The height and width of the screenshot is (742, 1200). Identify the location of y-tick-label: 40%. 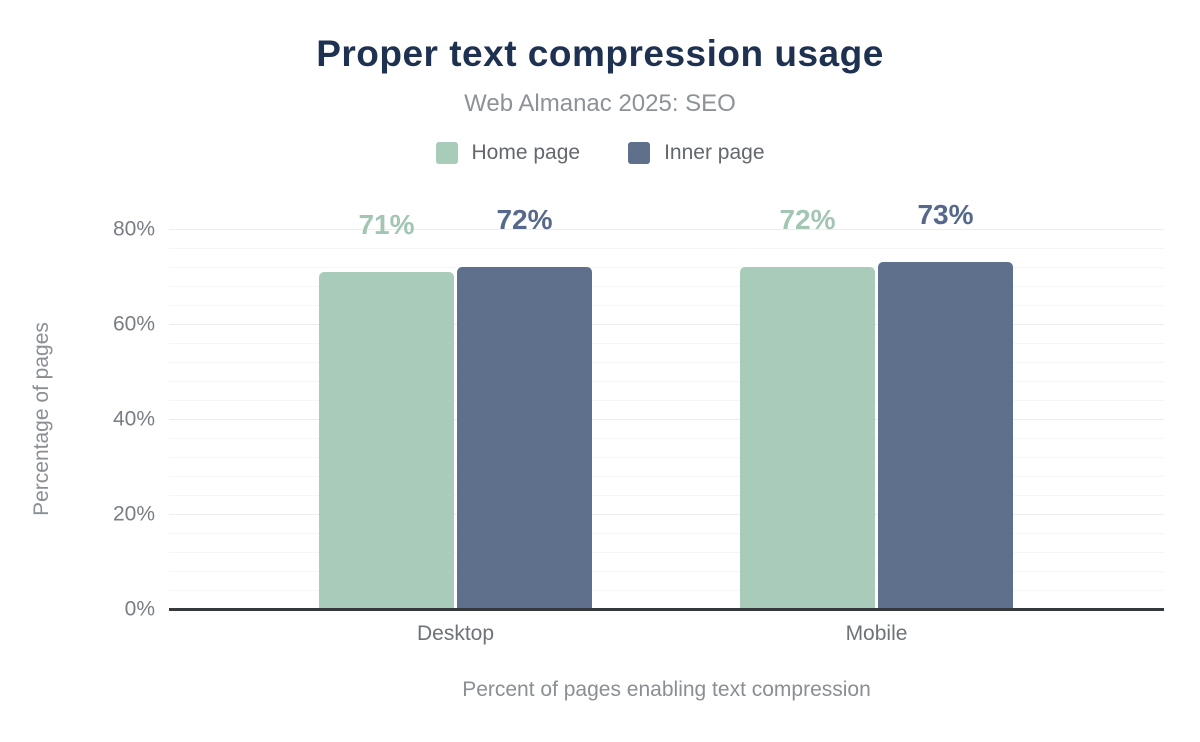
(133, 419).